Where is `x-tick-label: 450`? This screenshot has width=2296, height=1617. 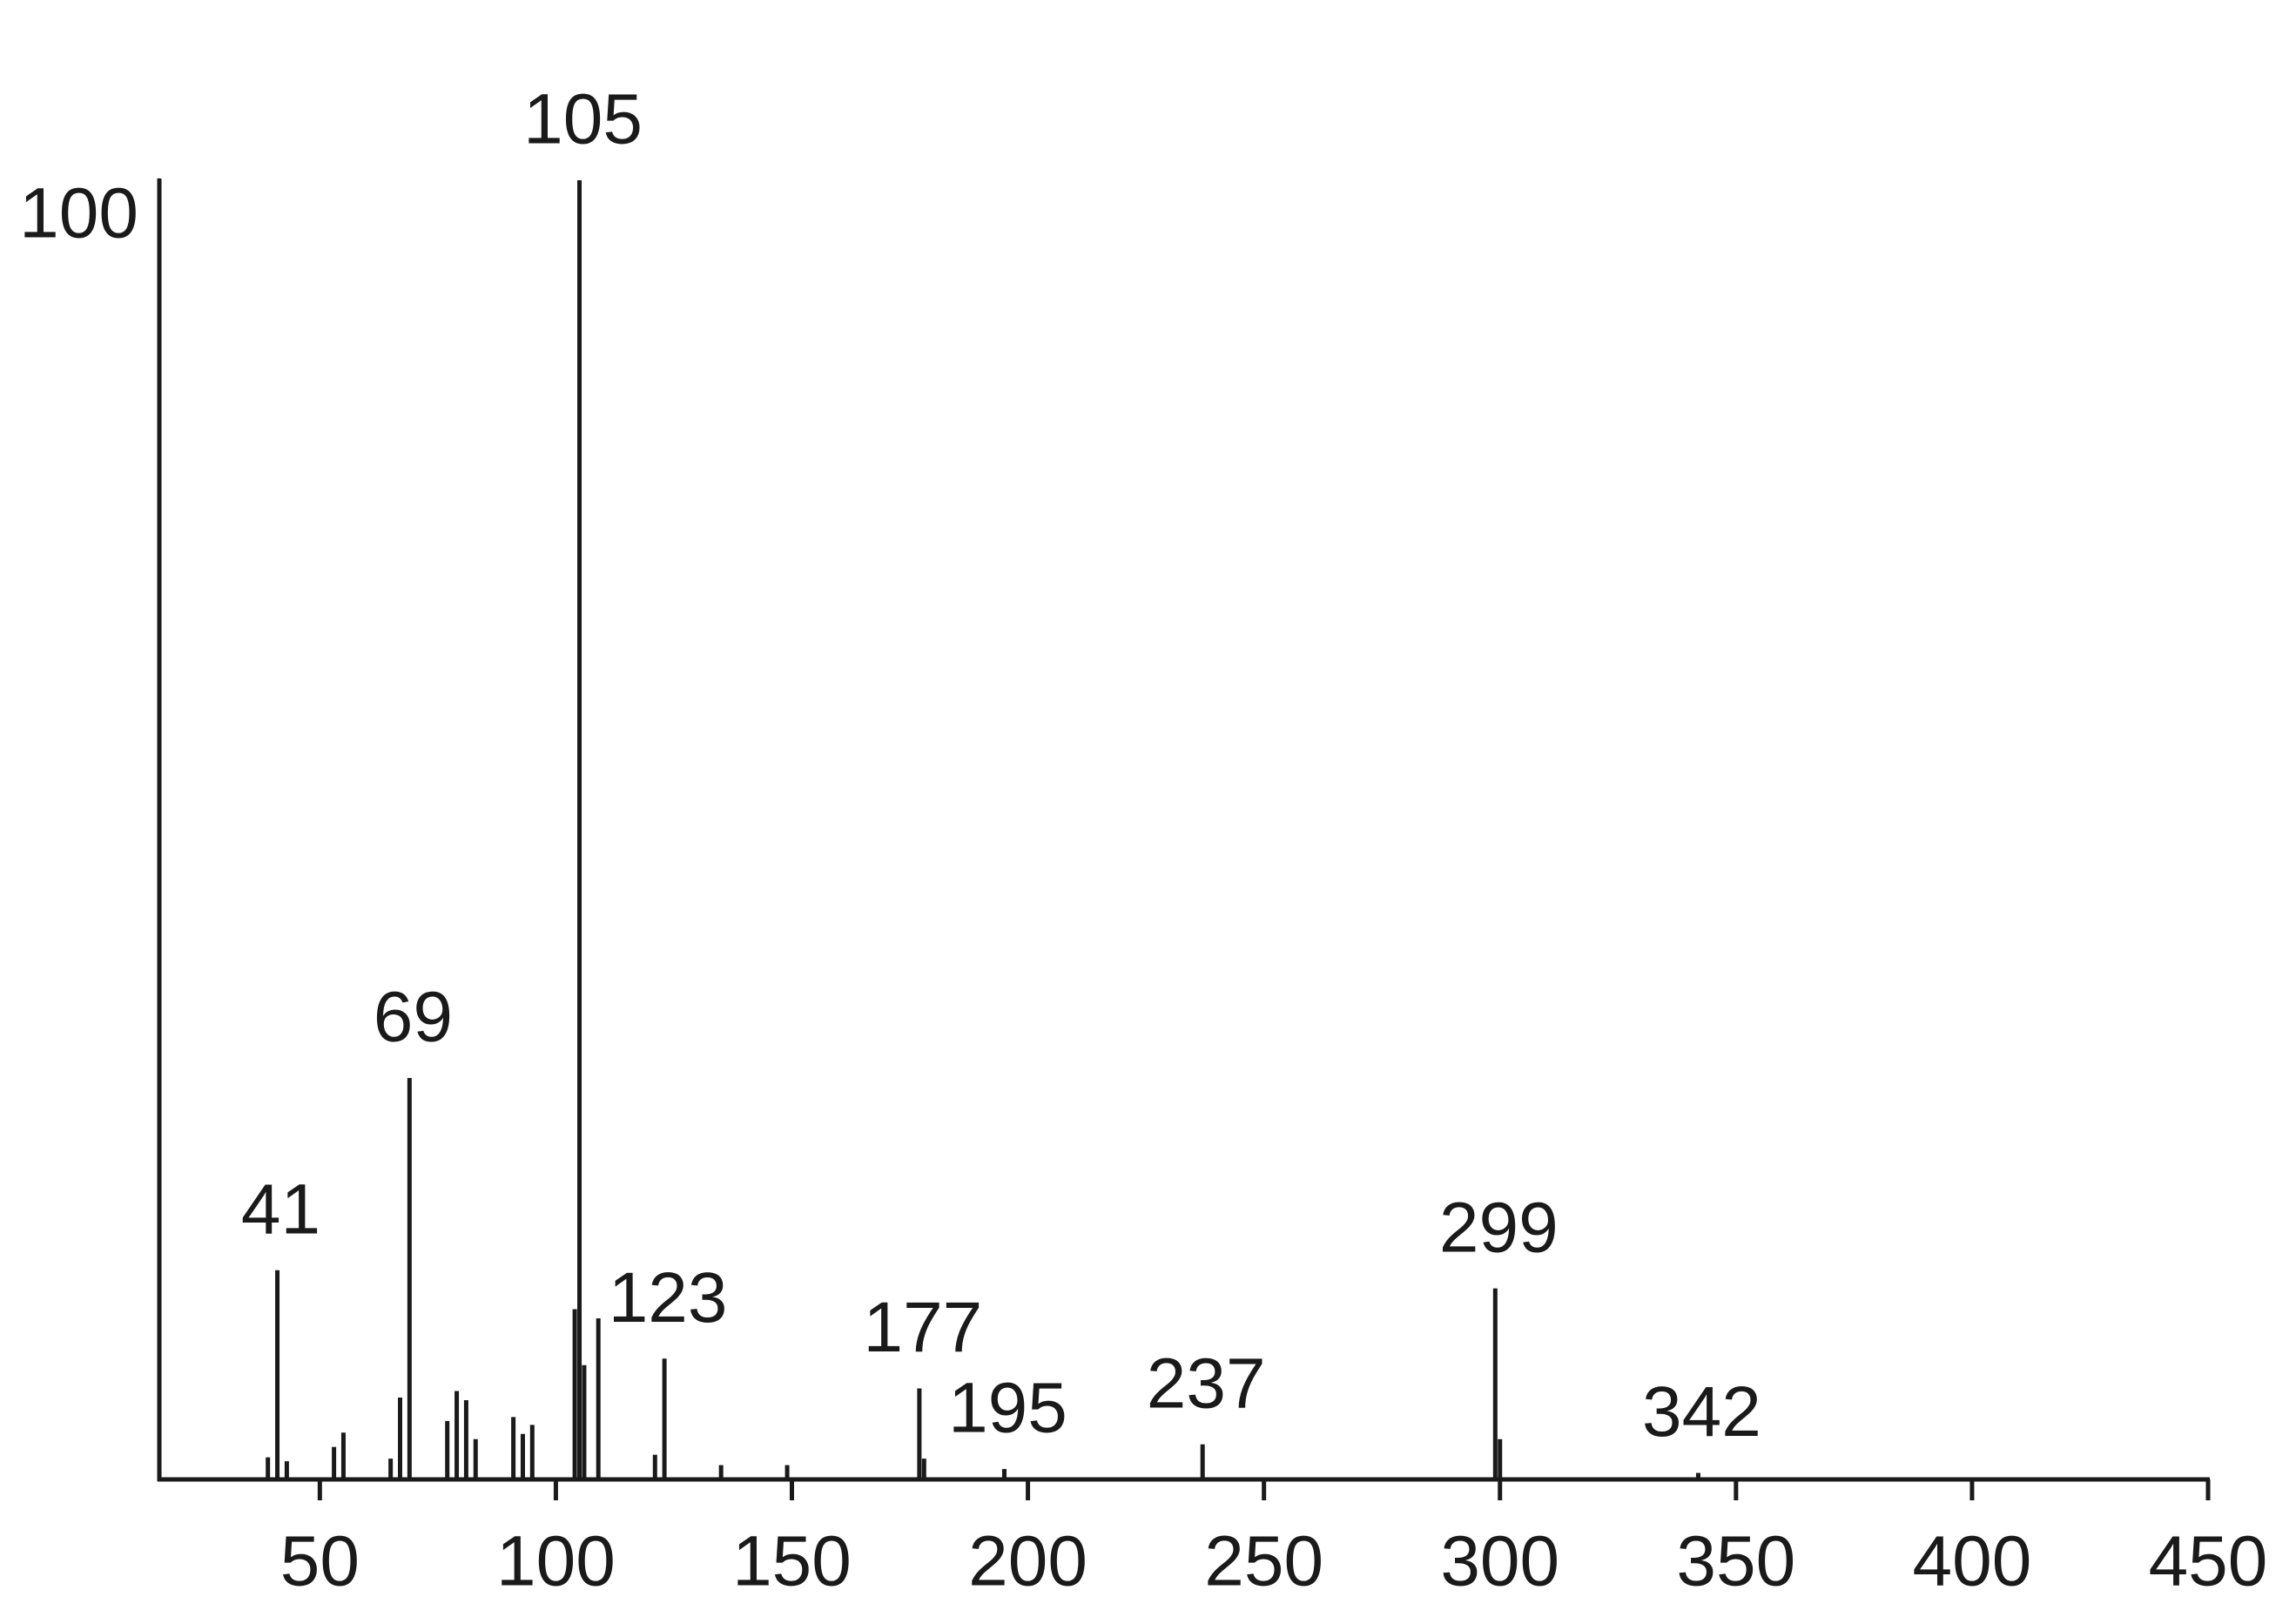 x-tick-label: 450 is located at coordinates (2208, 1561).